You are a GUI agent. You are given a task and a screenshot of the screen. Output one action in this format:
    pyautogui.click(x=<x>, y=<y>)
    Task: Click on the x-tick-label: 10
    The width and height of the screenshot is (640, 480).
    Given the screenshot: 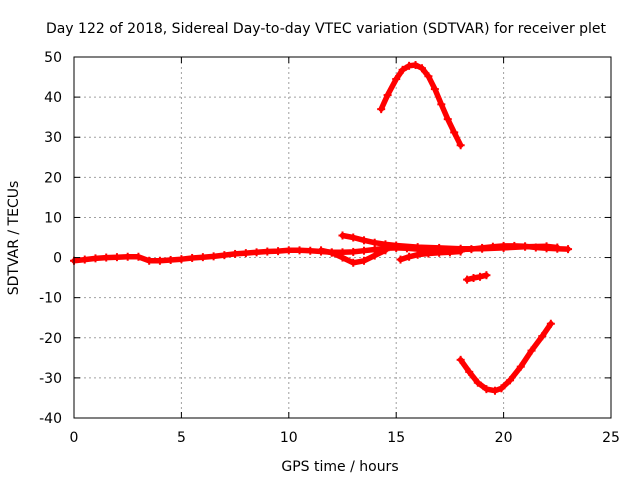 What is the action you would take?
    pyautogui.click(x=289, y=438)
    